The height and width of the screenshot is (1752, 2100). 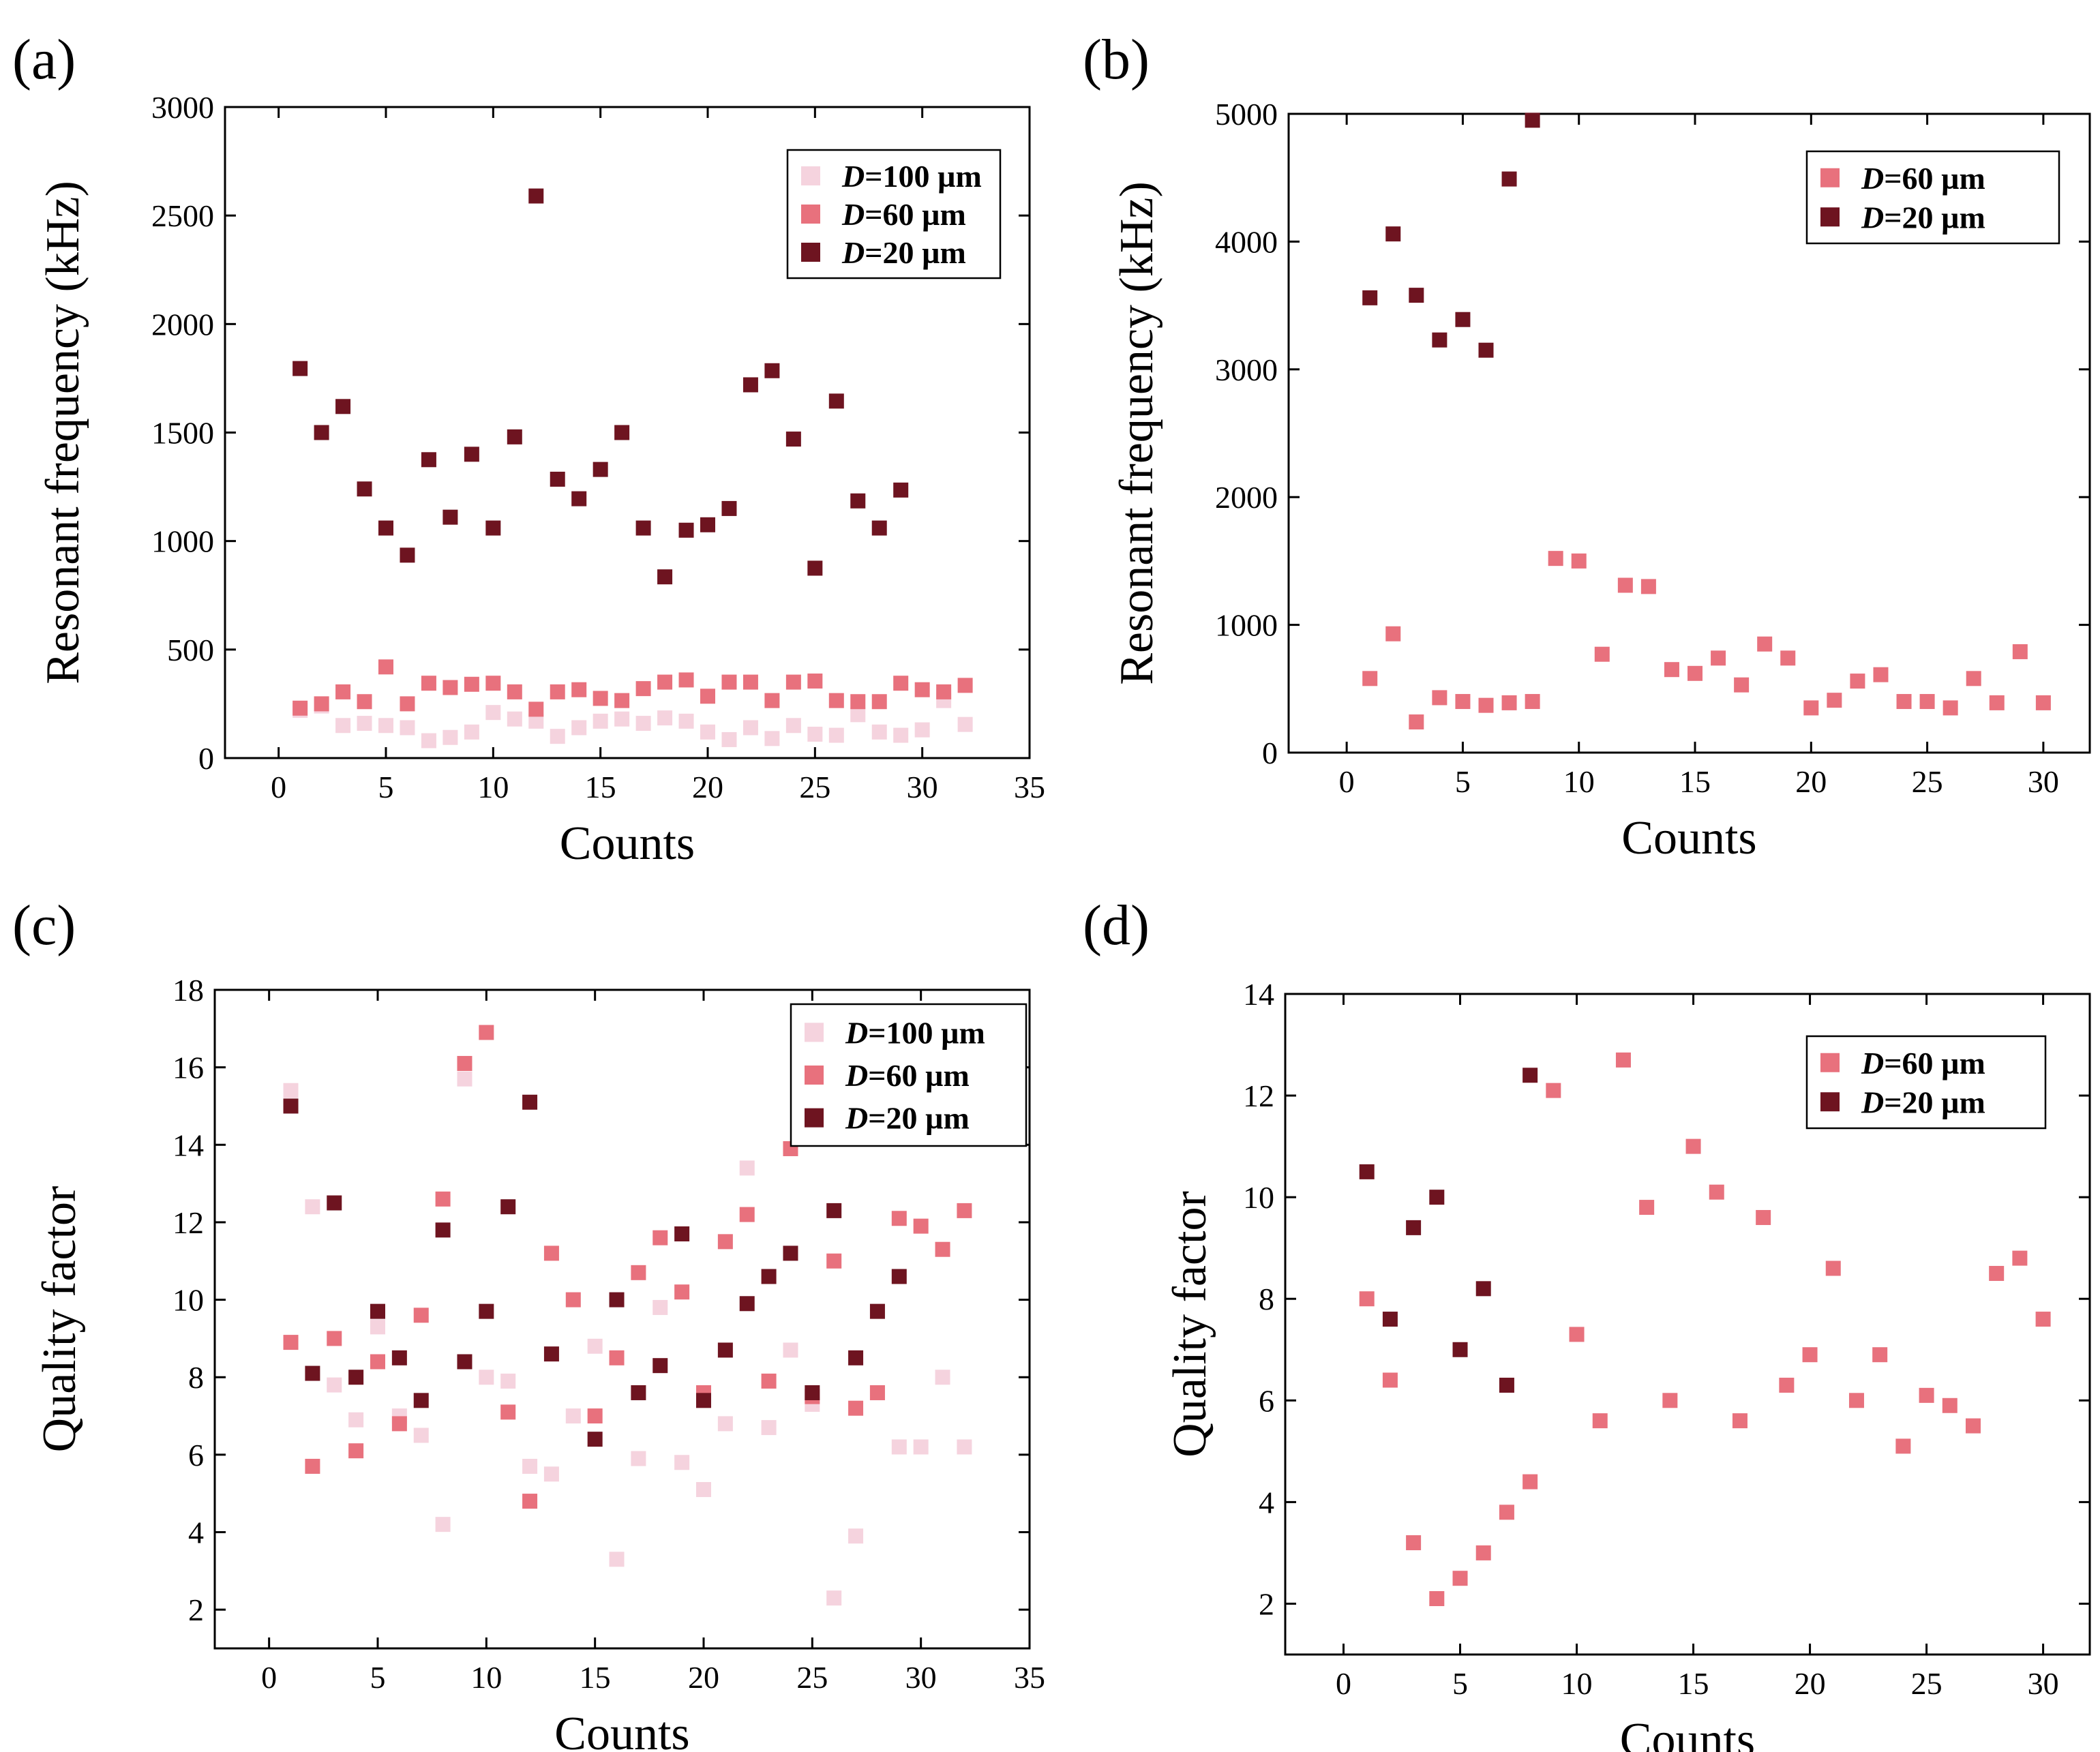 What do you see at coordinates (810, 175) in the screenshot?
I see `legend-swatch-d100` at bounding box center [810, 175].